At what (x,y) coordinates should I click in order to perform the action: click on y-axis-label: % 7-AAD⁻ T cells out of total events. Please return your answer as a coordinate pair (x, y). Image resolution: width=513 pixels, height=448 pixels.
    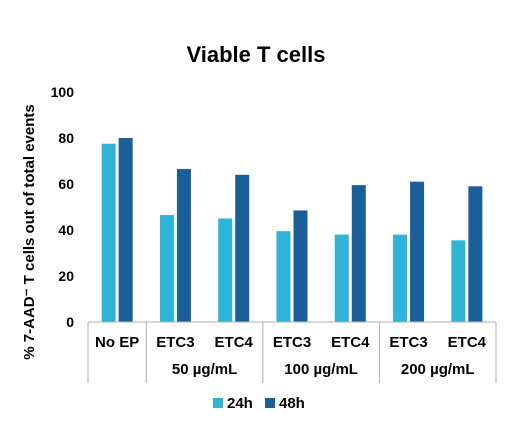
    Looking at the image, I should click on (29, 231).